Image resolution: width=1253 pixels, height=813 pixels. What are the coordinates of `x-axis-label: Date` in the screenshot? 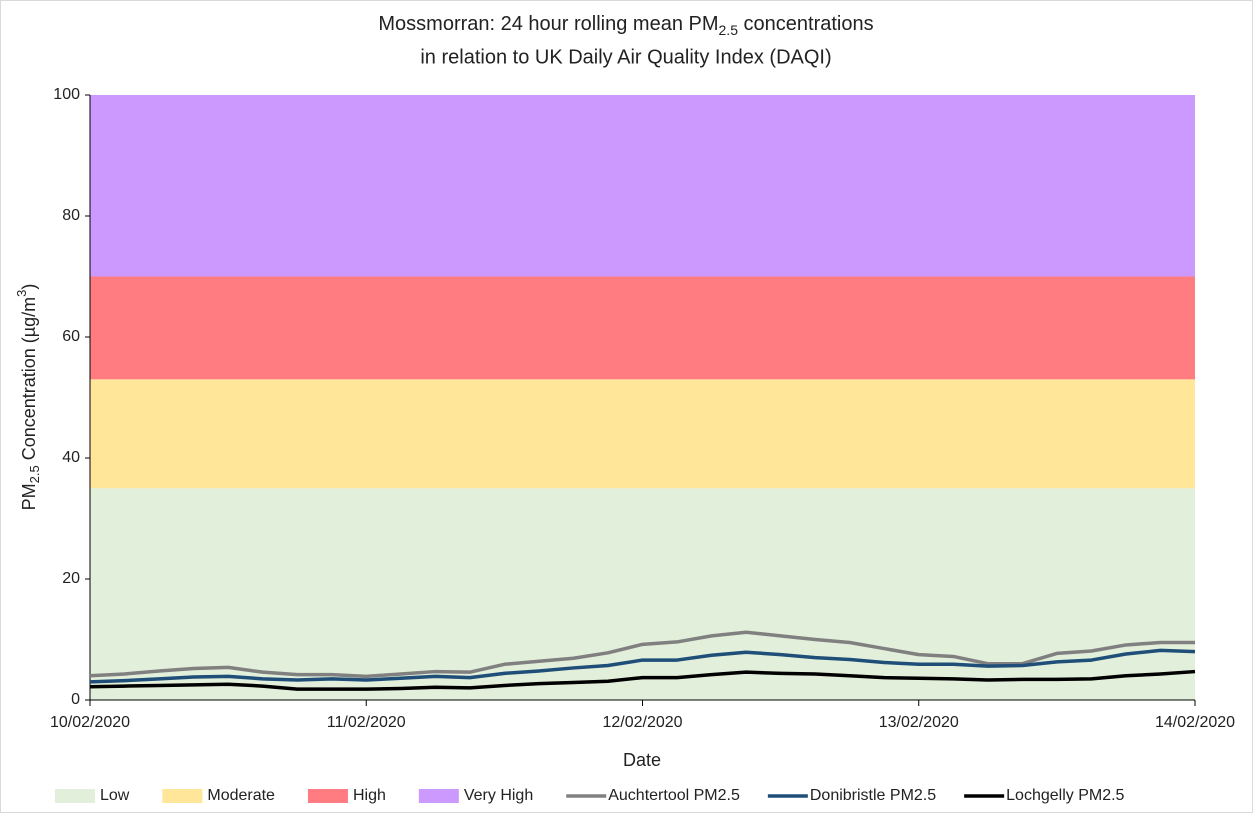 It's located at (642, 760).